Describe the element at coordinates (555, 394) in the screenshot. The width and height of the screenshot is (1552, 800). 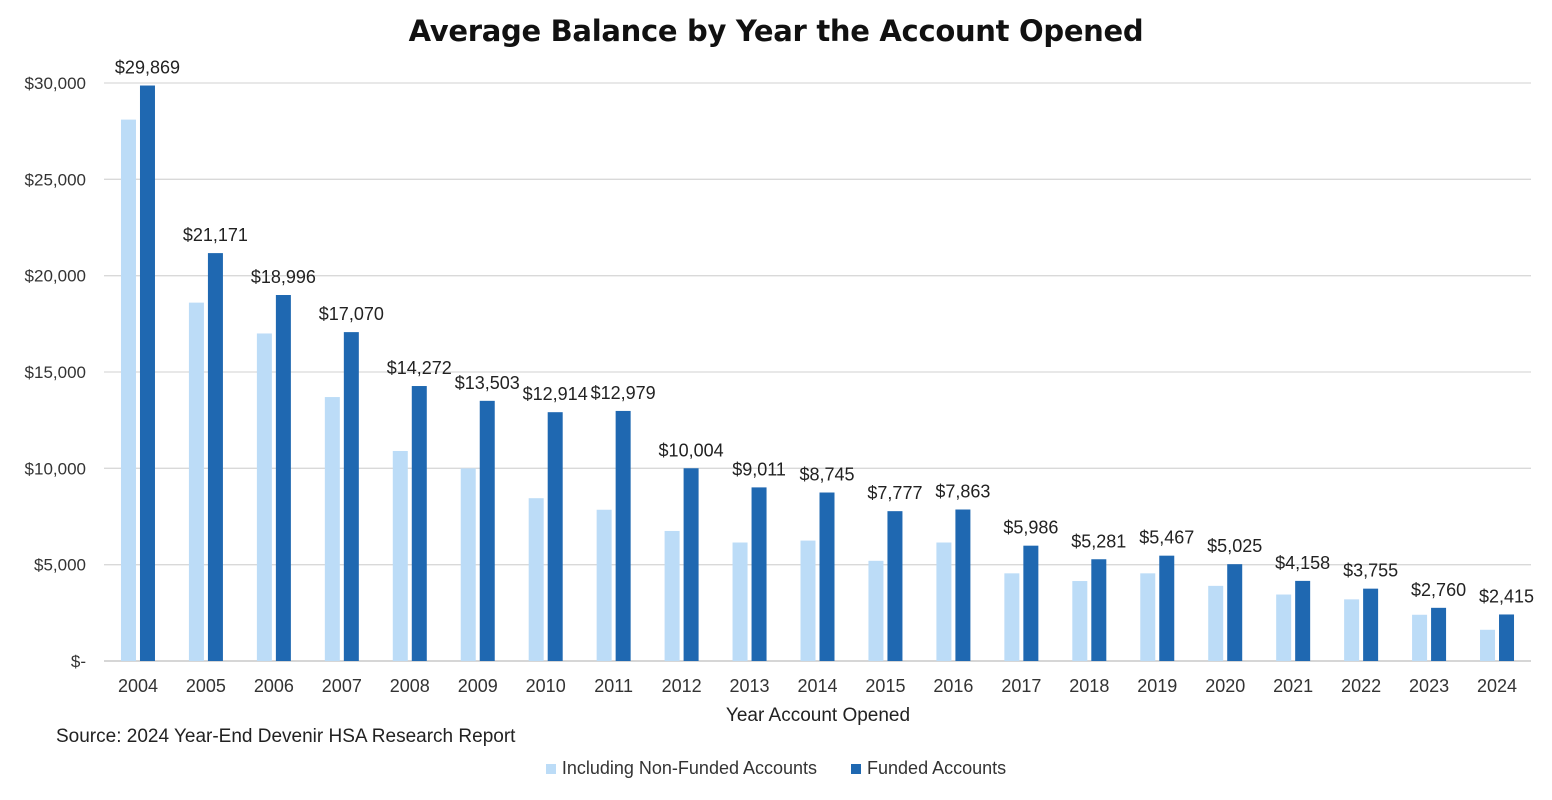
I see `data-label-funded-2010: $12,914` at that location.